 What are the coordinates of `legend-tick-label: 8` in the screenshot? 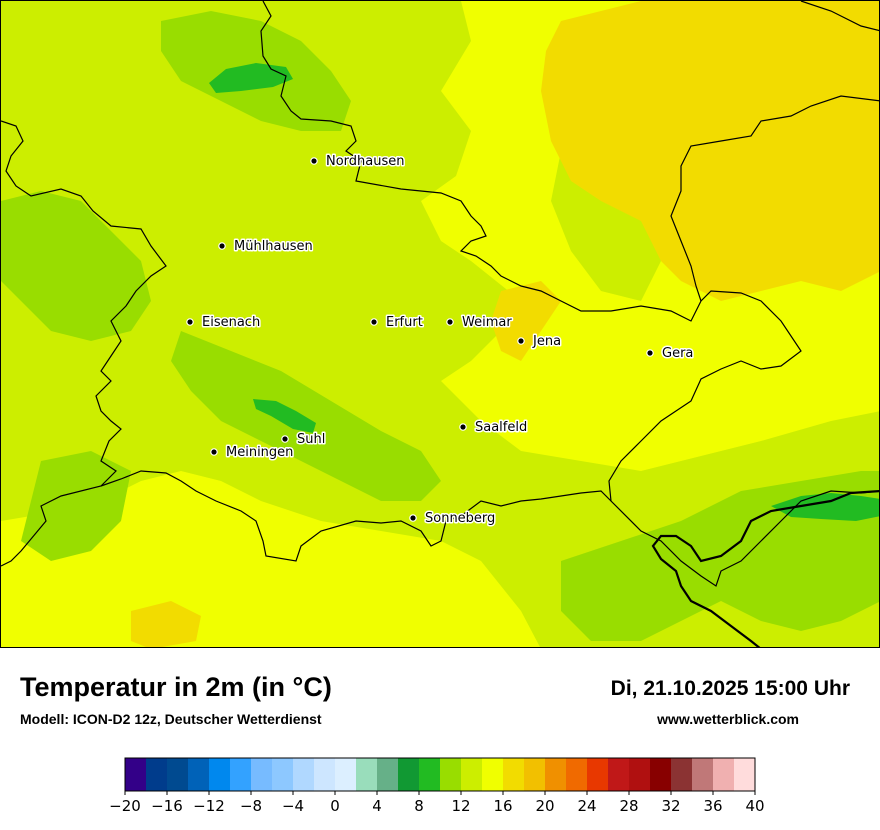 It's located at (419, 806).